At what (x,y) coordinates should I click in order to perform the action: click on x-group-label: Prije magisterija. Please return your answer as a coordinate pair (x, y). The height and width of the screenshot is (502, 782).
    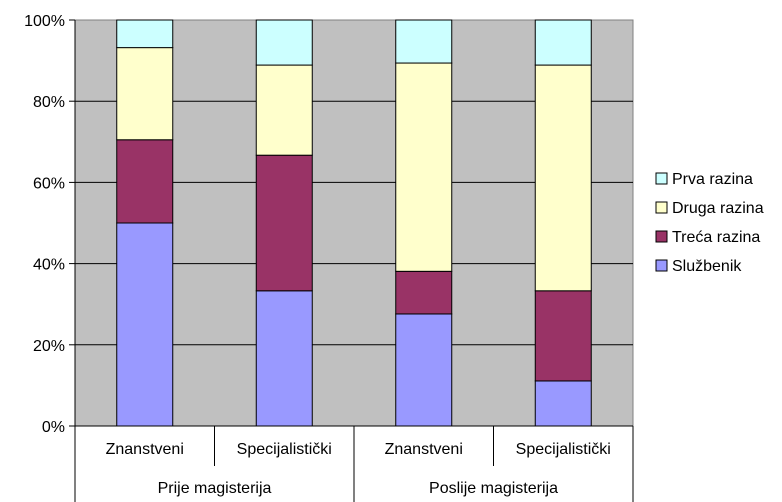
    Looking at the image, I should click on (215, 488).